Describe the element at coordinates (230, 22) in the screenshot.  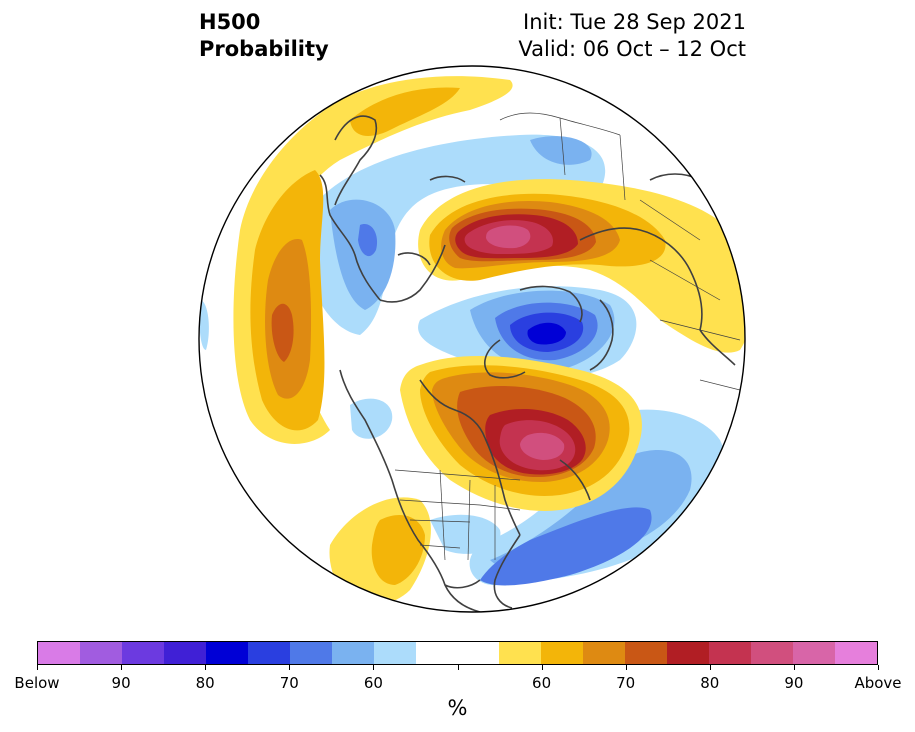
I see `variable-title: H500` at that location.